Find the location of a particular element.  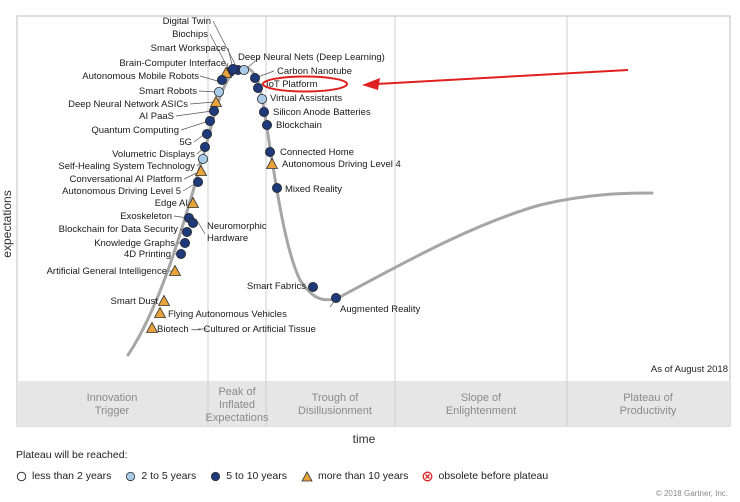

y-axis-label: expectations is located at coordinates (7, 223).